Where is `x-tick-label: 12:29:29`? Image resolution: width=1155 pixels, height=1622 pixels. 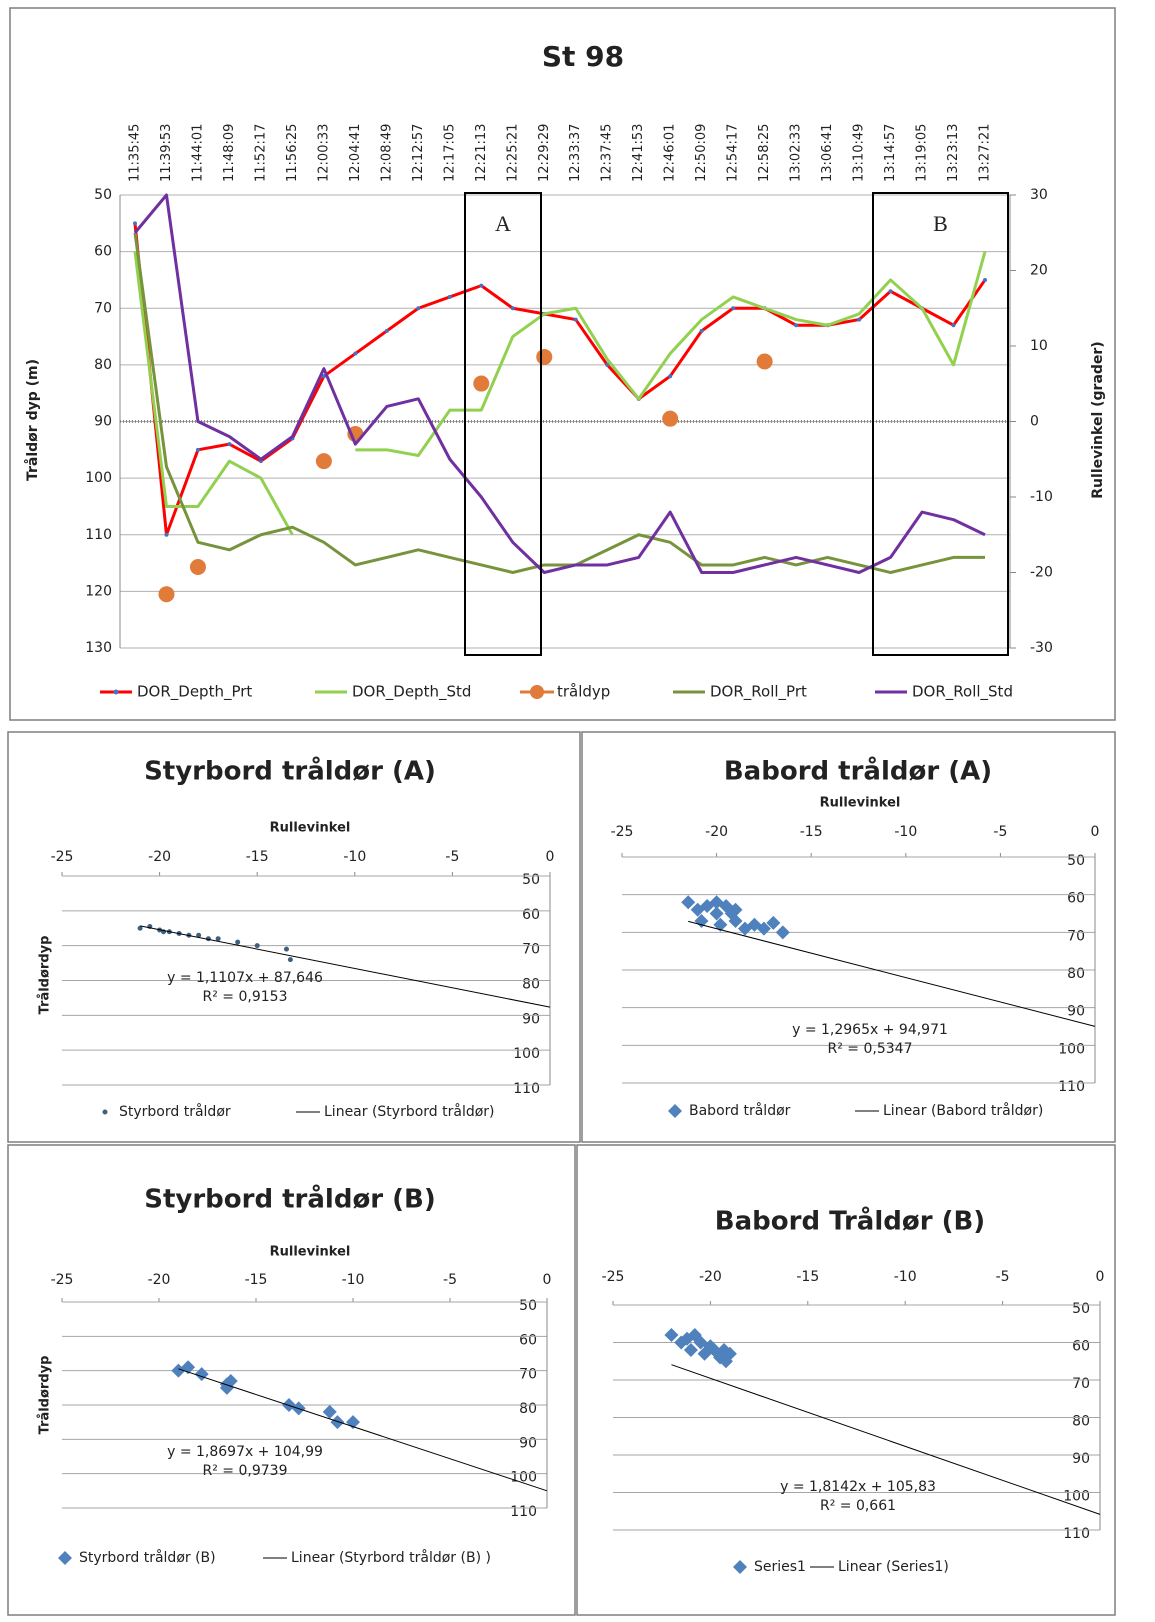
x-tick-label: 12:29:29 is located at coordinates (544, 153).